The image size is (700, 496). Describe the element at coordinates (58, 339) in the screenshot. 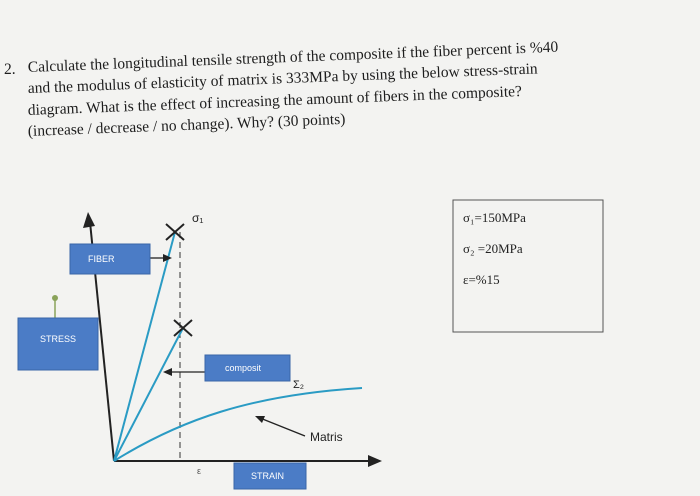

I see `stress-label: STRESS` at that location.